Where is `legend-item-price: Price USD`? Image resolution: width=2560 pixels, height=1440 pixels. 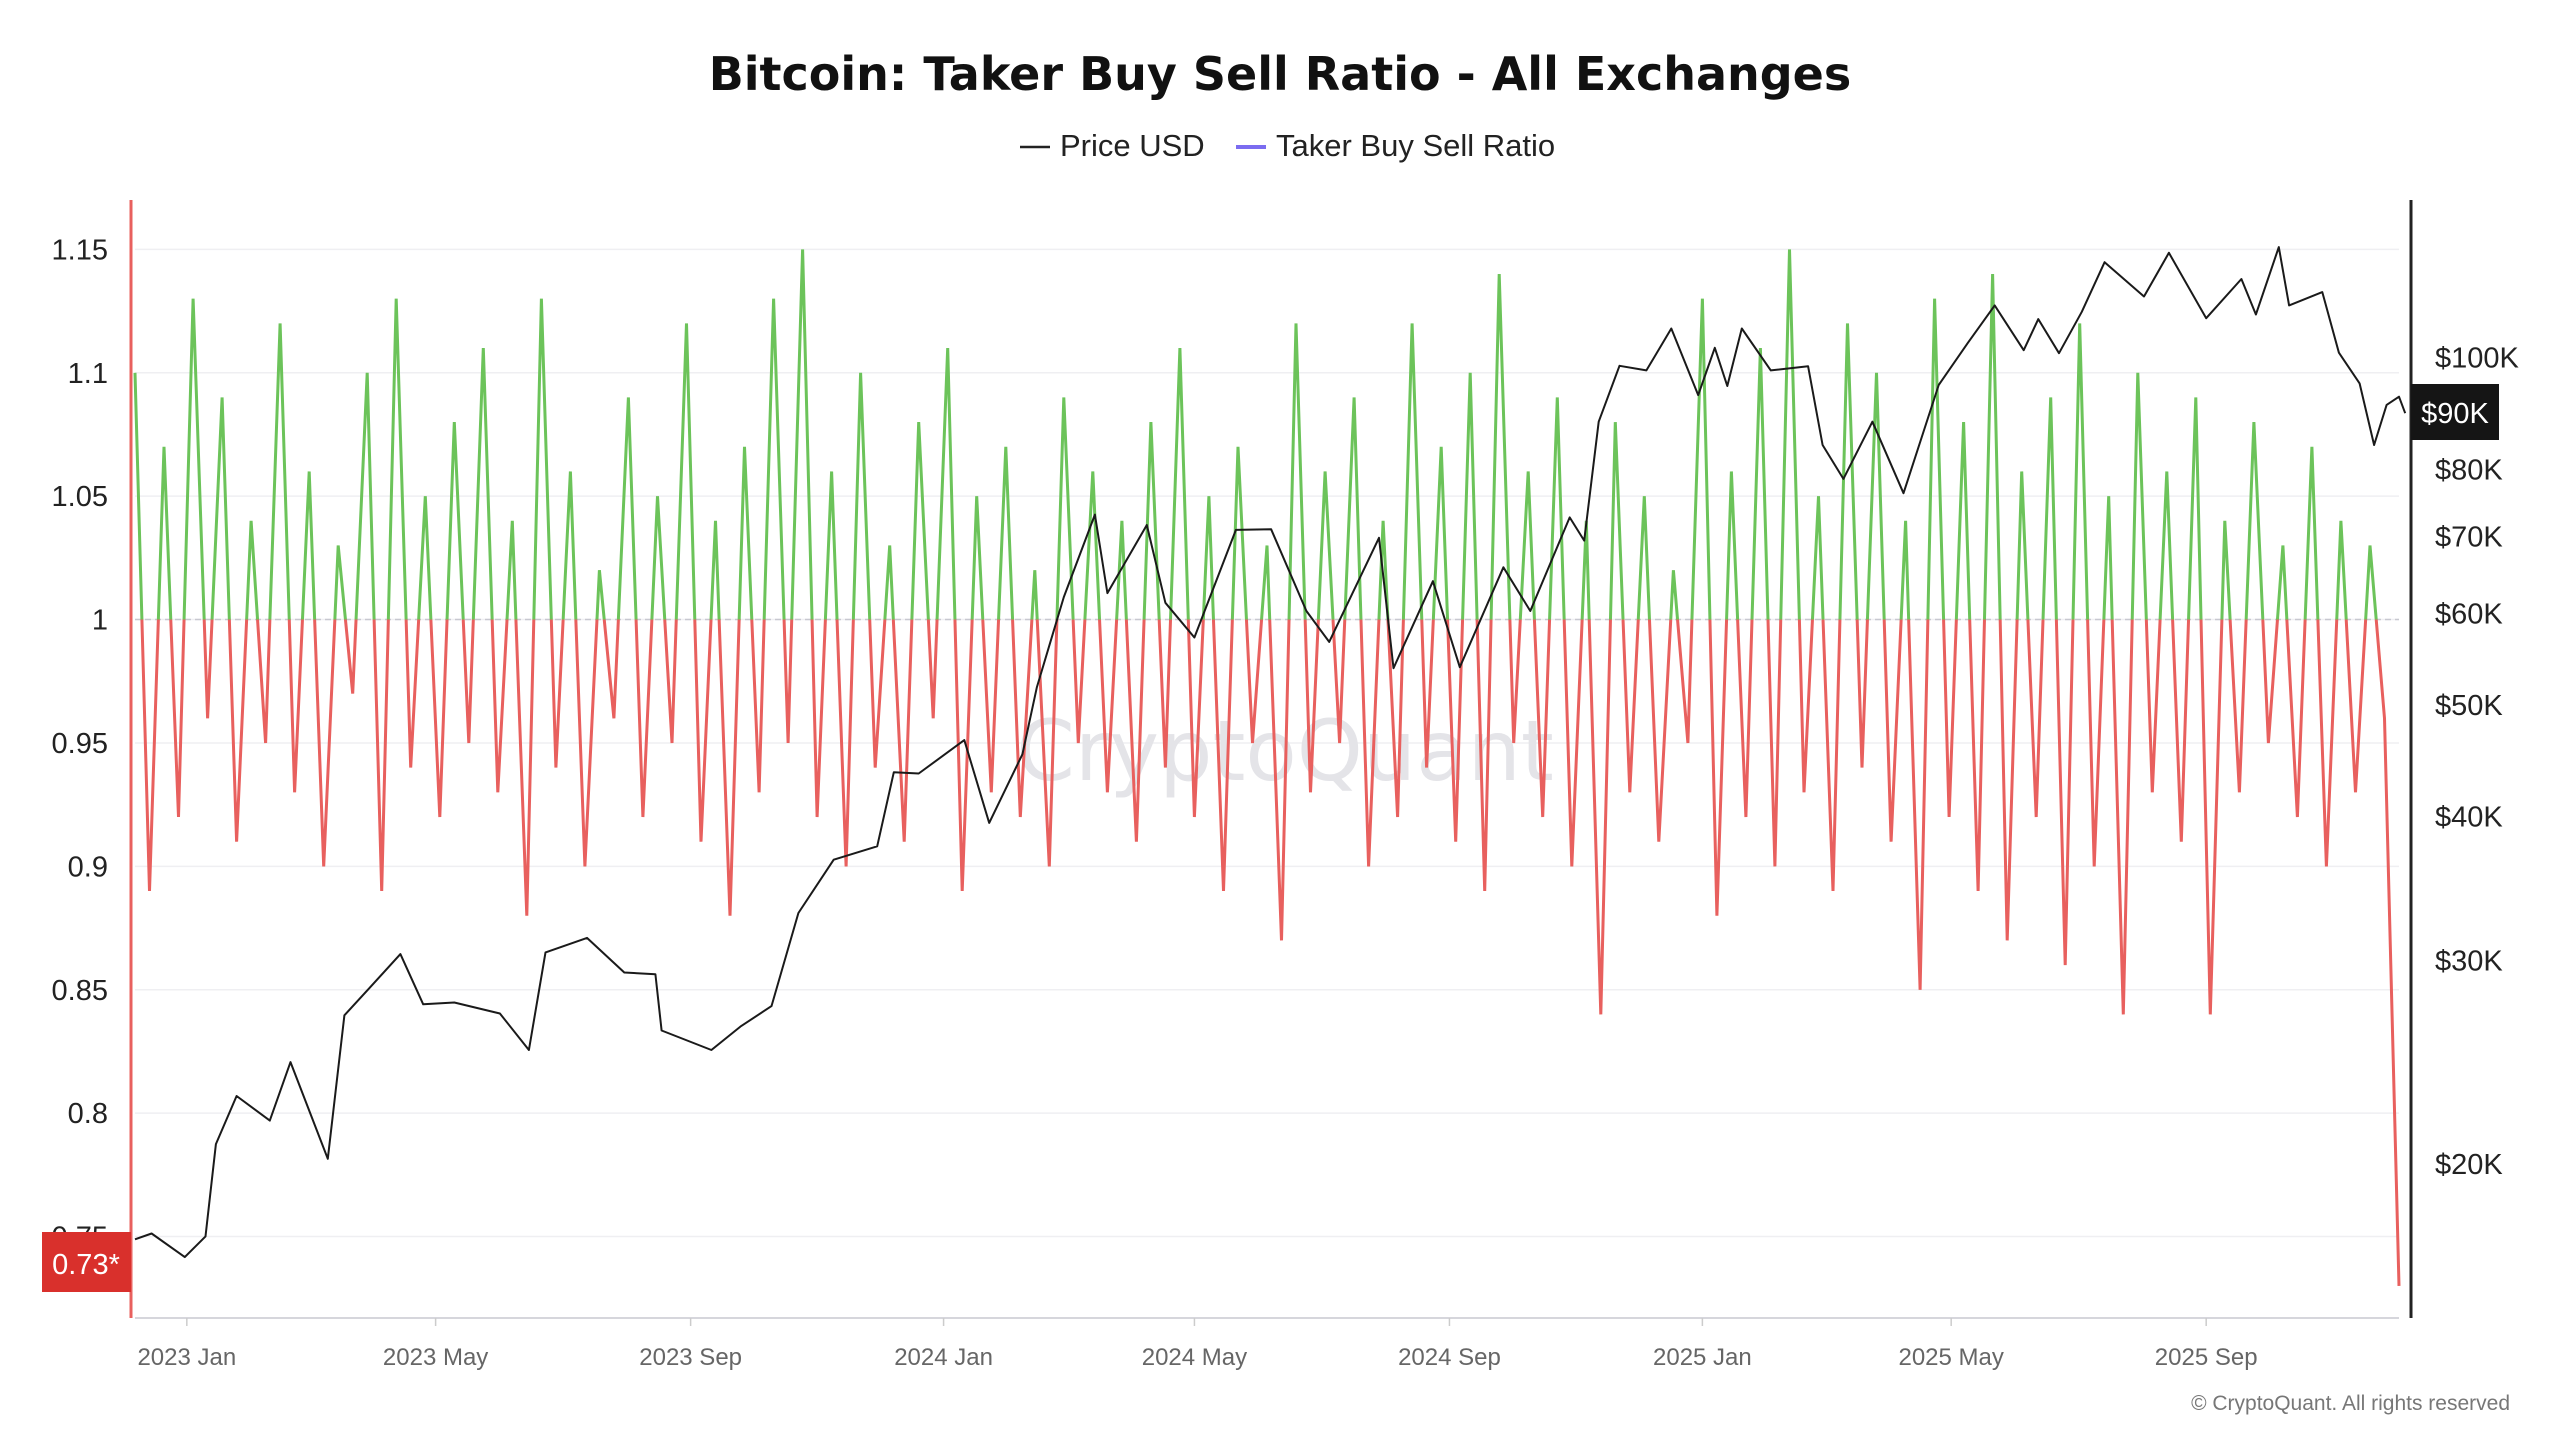 legend-item-price: Price USD is located at coordinates (1112, 145).